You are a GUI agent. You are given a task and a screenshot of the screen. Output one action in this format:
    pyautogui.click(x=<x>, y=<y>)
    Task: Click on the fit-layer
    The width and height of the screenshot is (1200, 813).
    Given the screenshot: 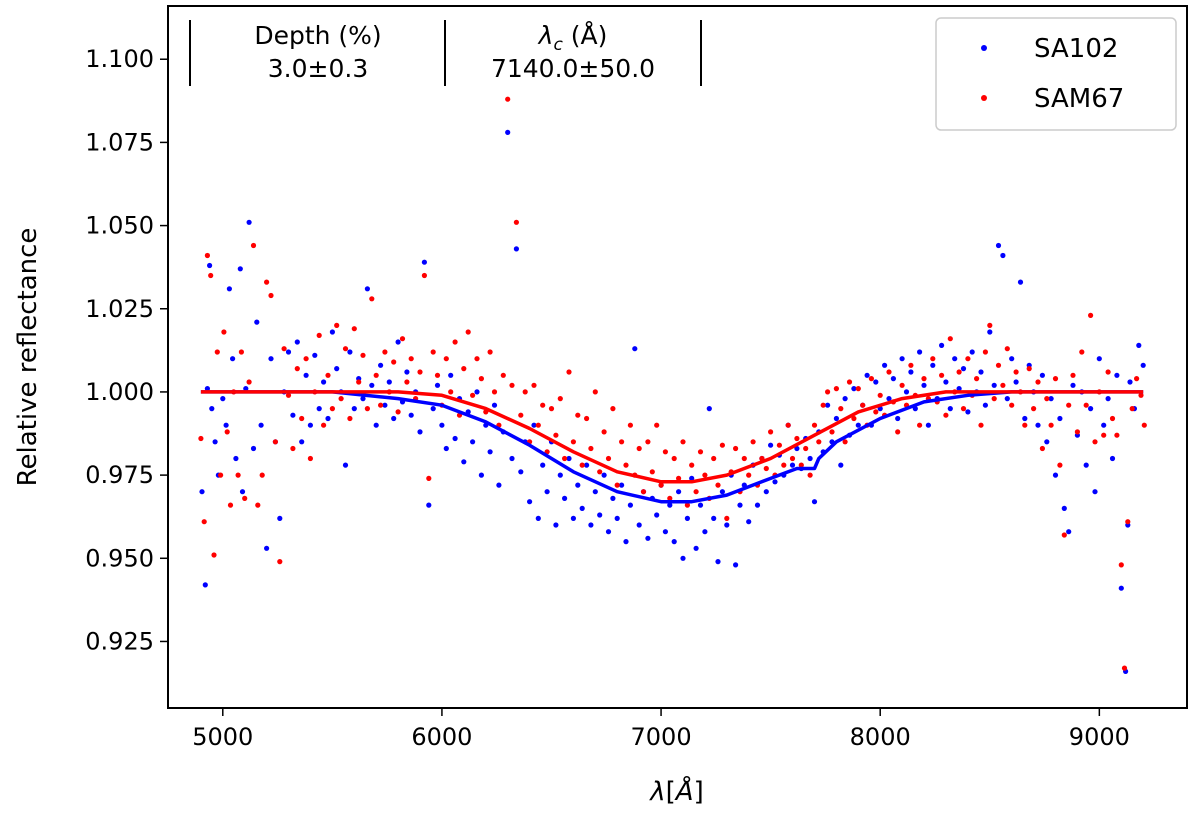 What is the action you would take?
    pyautogui.click(x=672, y=447)
    